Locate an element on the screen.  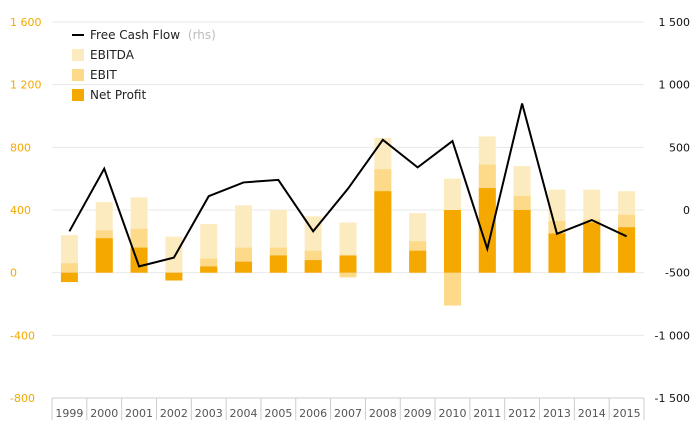
x-tick-label: 2005 is located at coordinates (278, 413).